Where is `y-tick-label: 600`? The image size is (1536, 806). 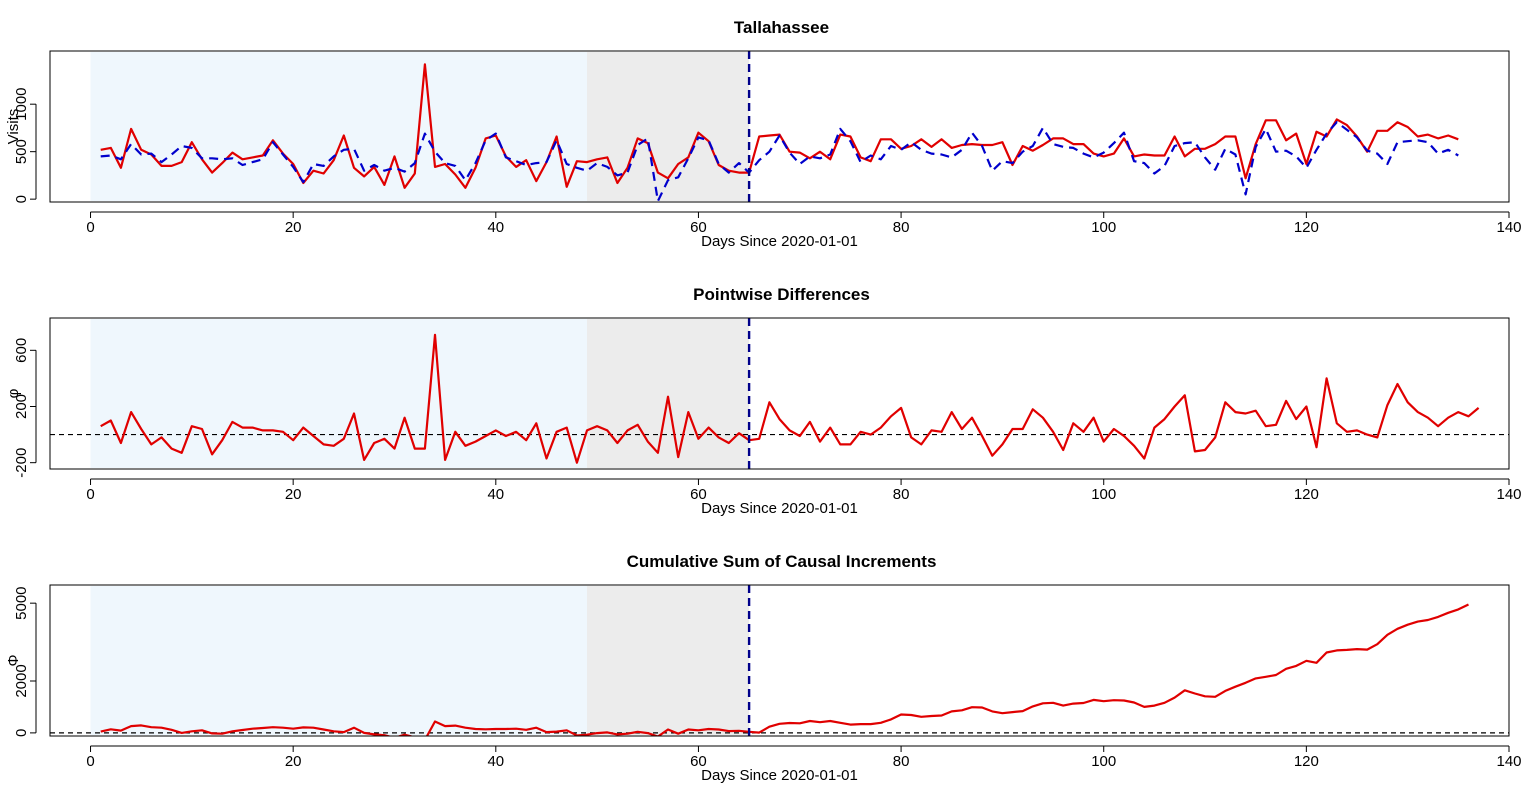 y-tick-label: 600 is located at coordinates (21, 350).